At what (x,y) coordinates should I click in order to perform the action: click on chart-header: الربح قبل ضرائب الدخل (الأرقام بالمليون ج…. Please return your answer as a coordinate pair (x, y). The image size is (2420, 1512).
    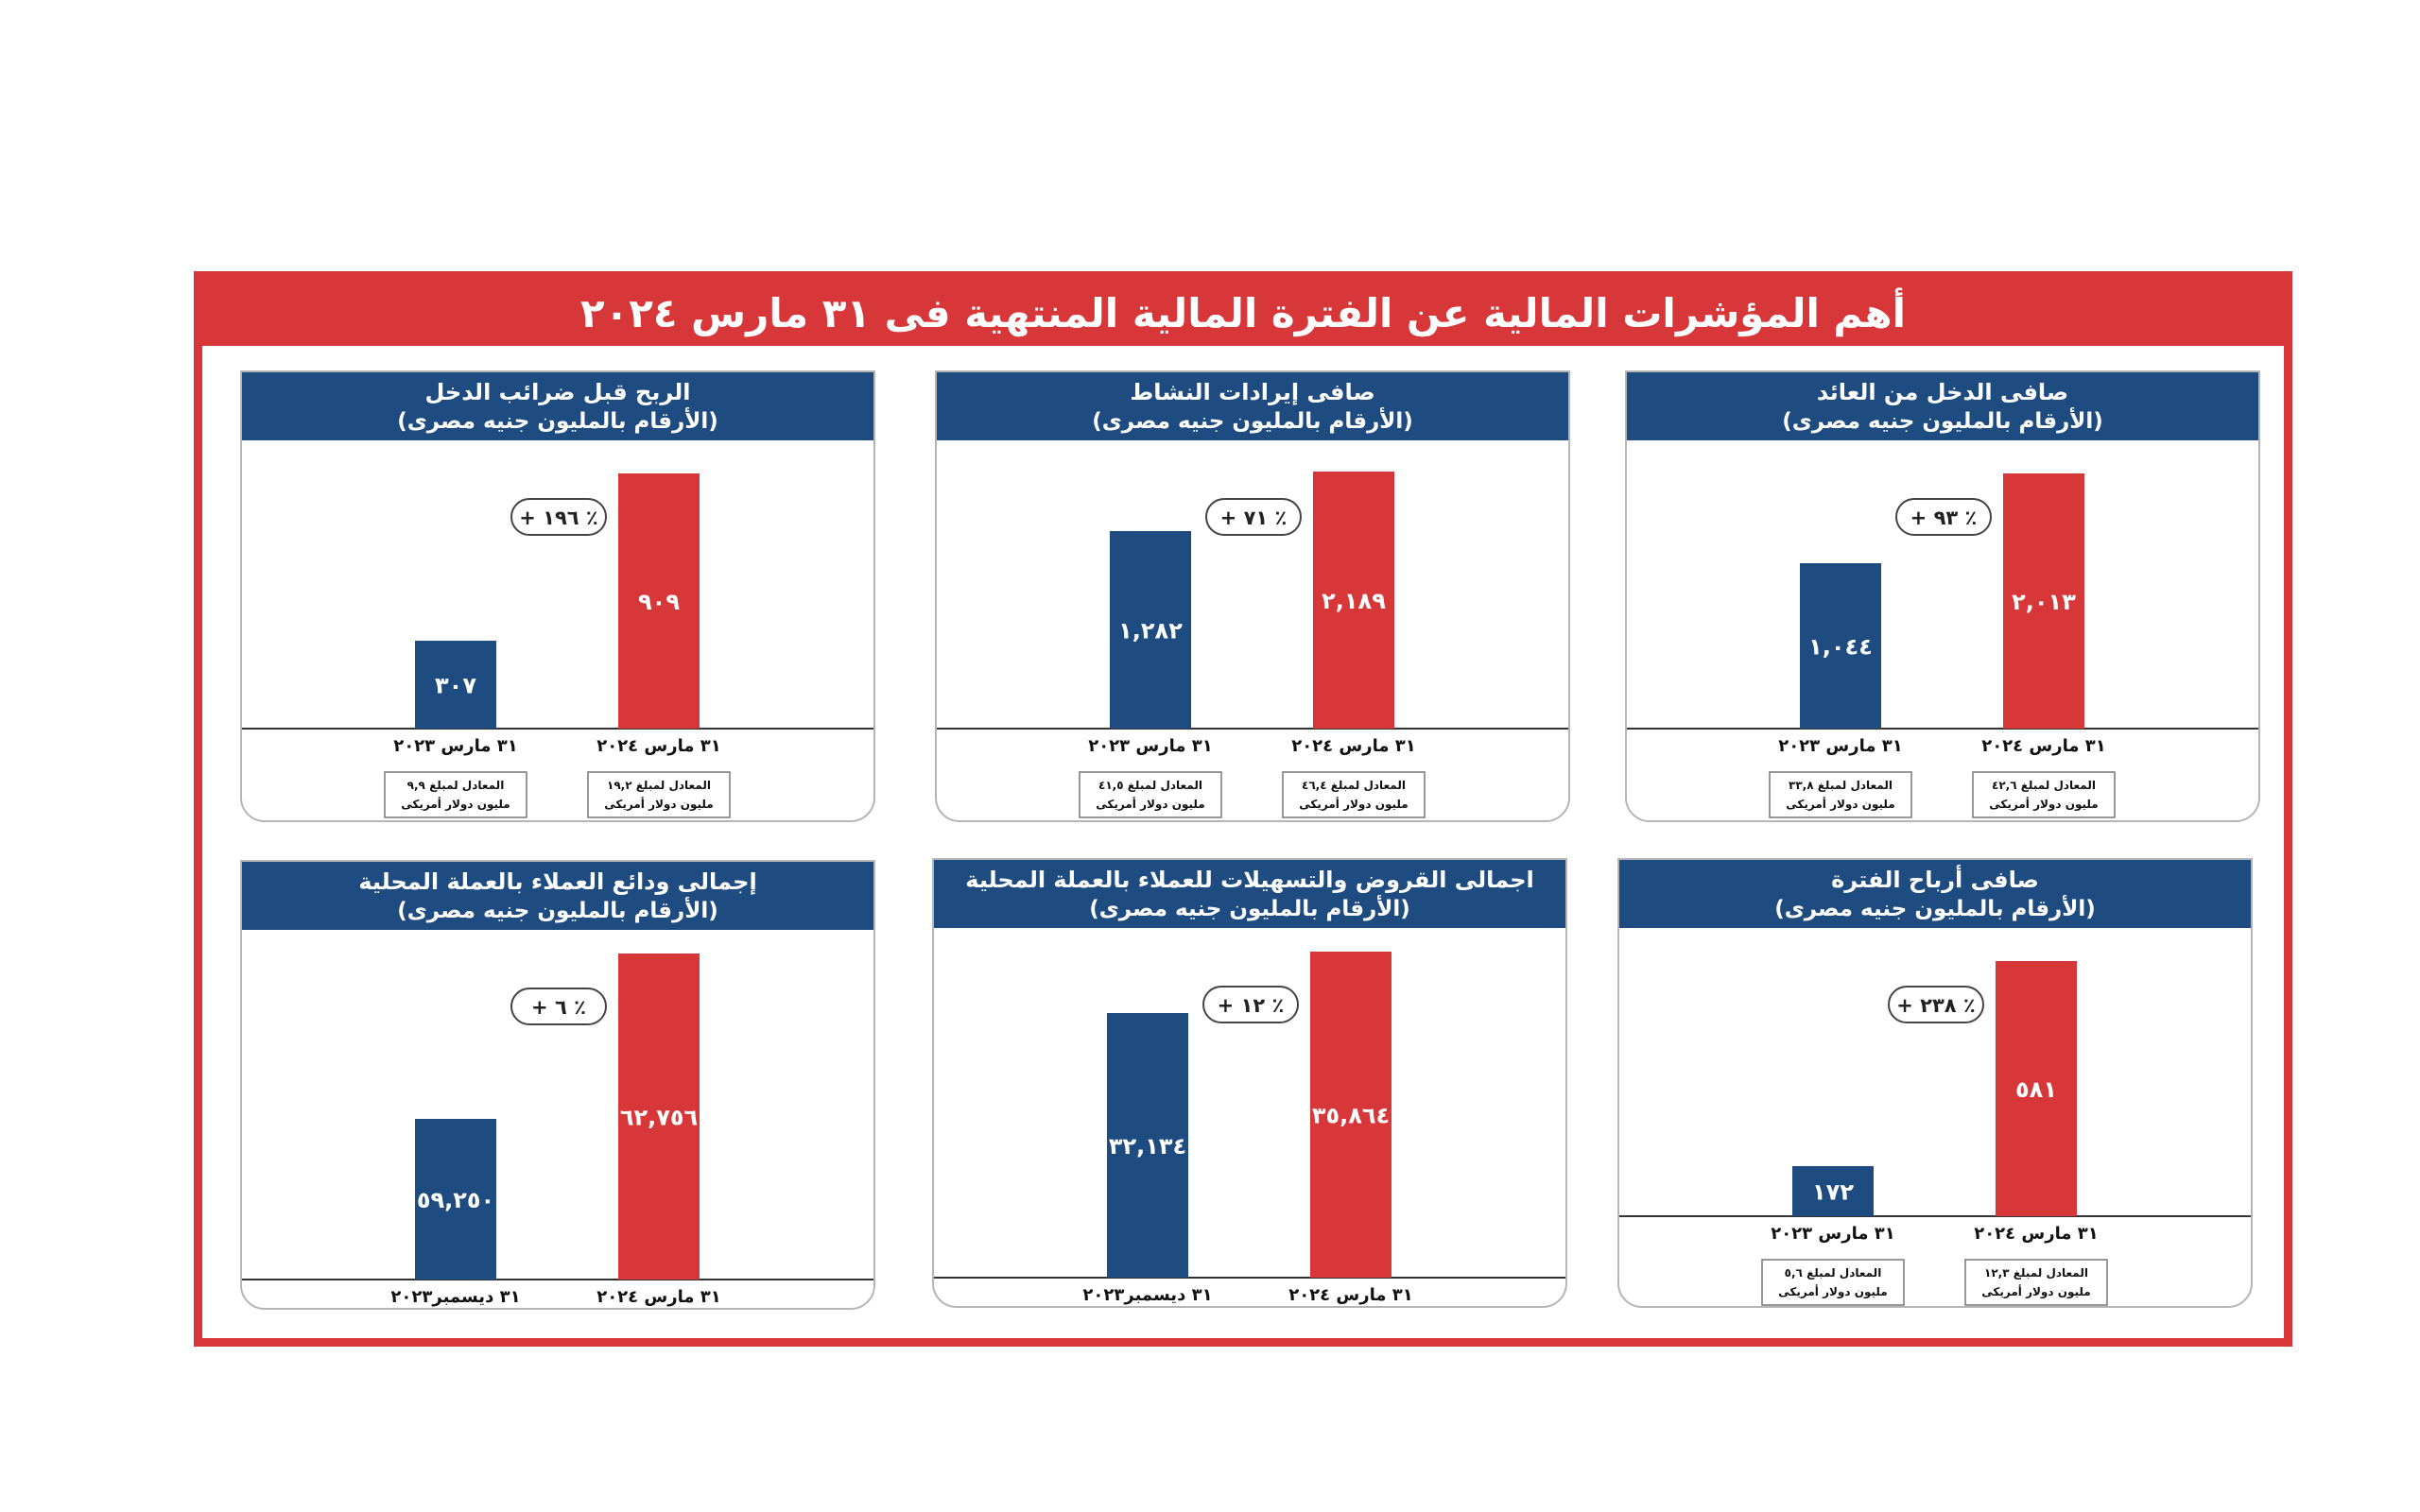
    Looking at the image, I should click on (557, 406).